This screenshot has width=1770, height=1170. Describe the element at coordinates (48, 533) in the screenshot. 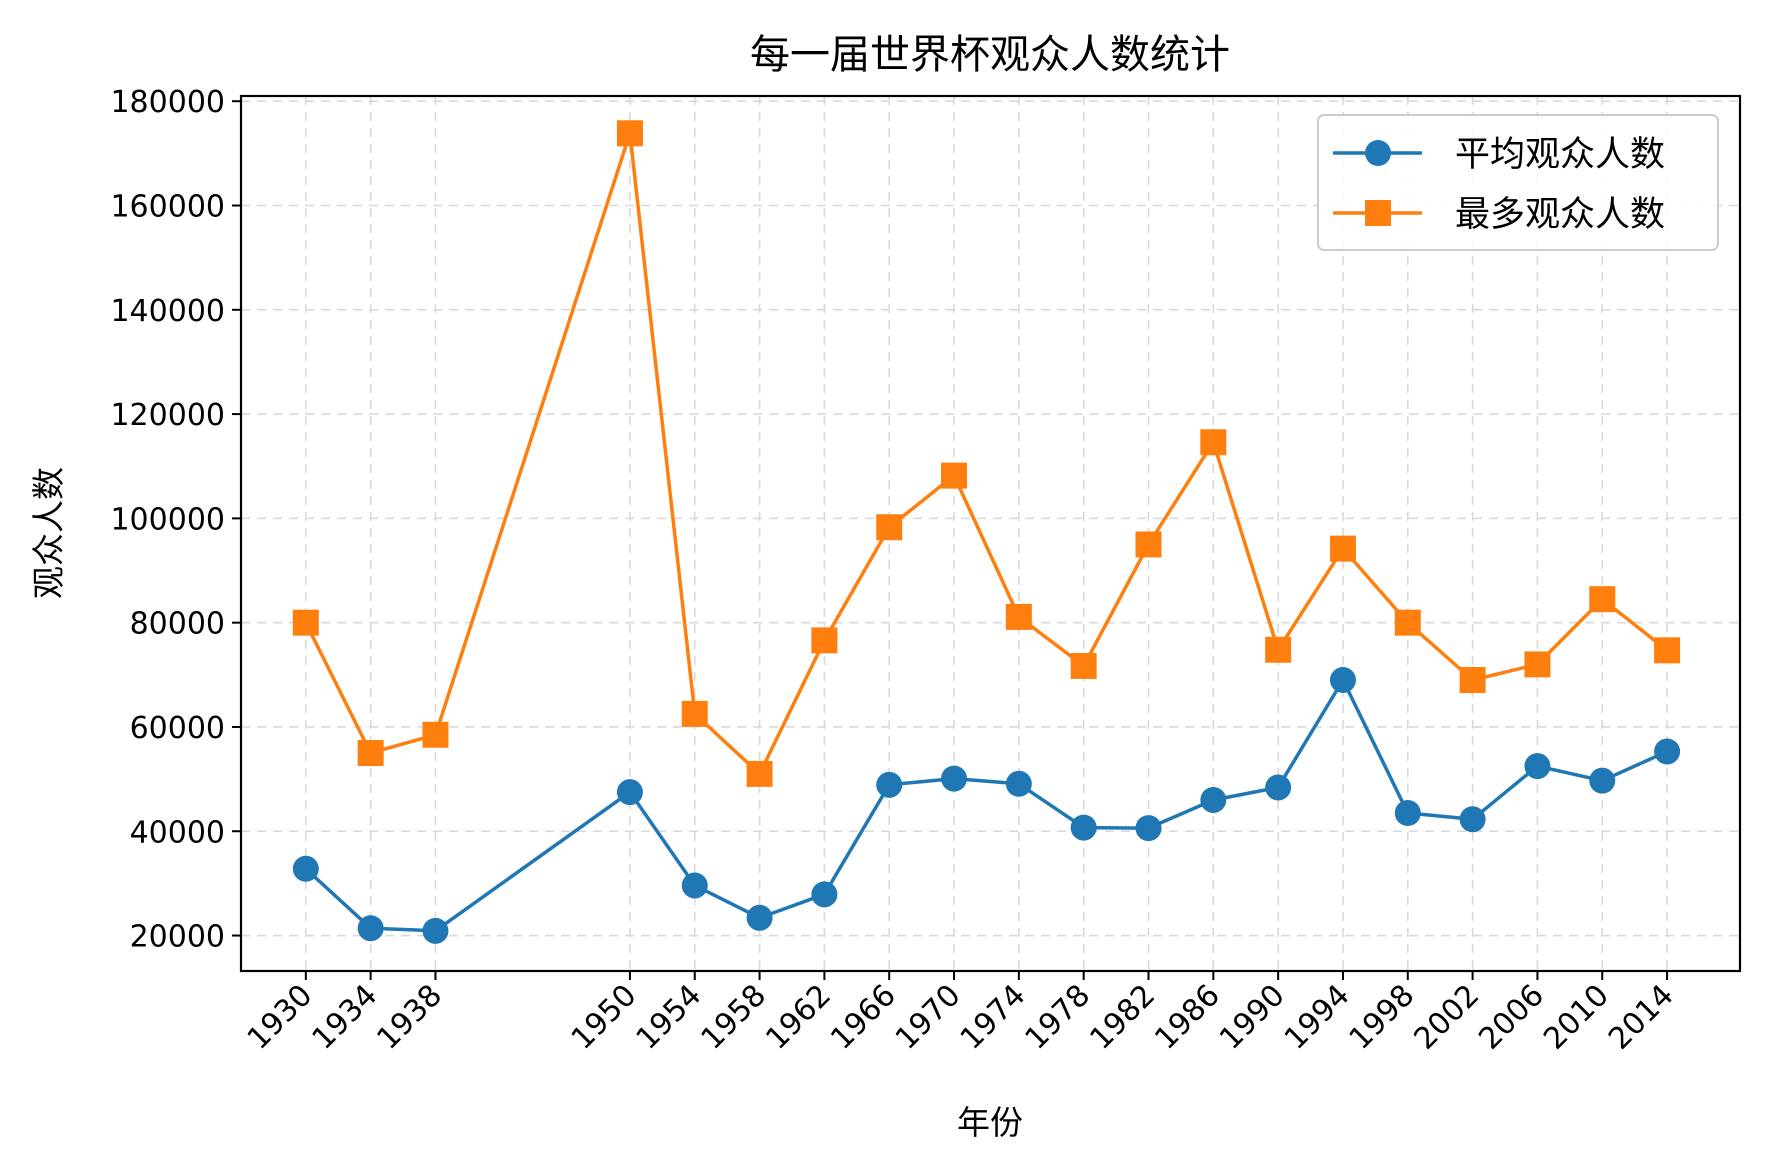

I see `y-axis-title: 观众人数` at that location.